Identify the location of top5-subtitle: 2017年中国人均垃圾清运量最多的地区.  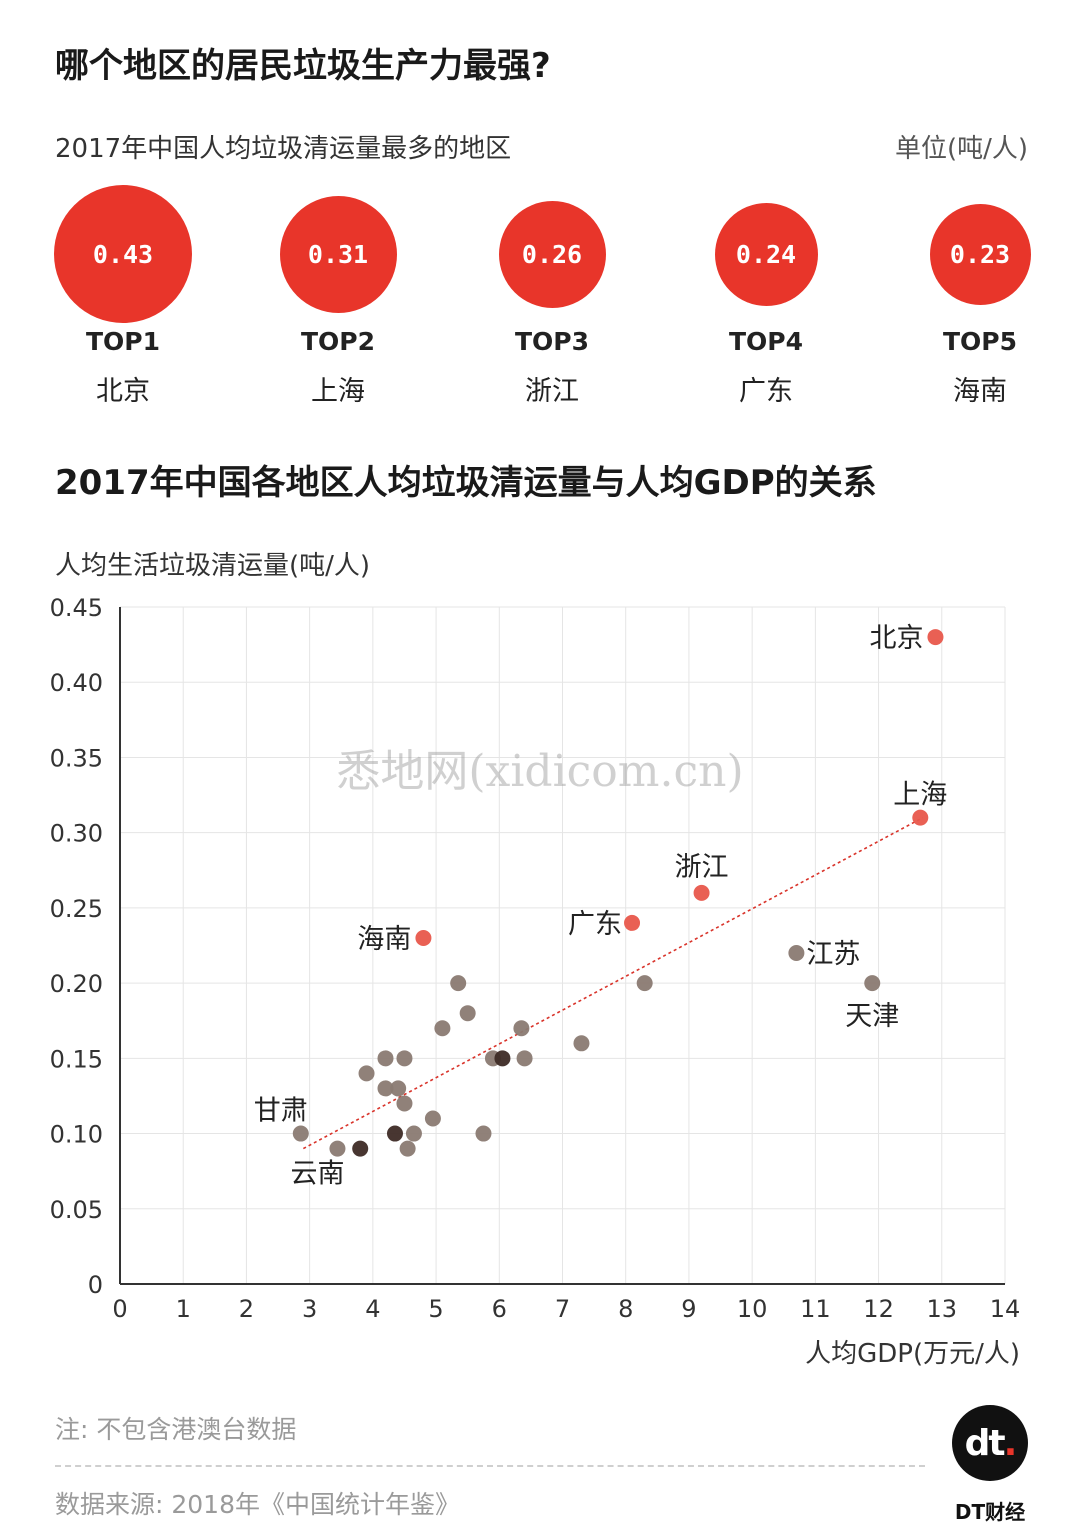
(283, 149).